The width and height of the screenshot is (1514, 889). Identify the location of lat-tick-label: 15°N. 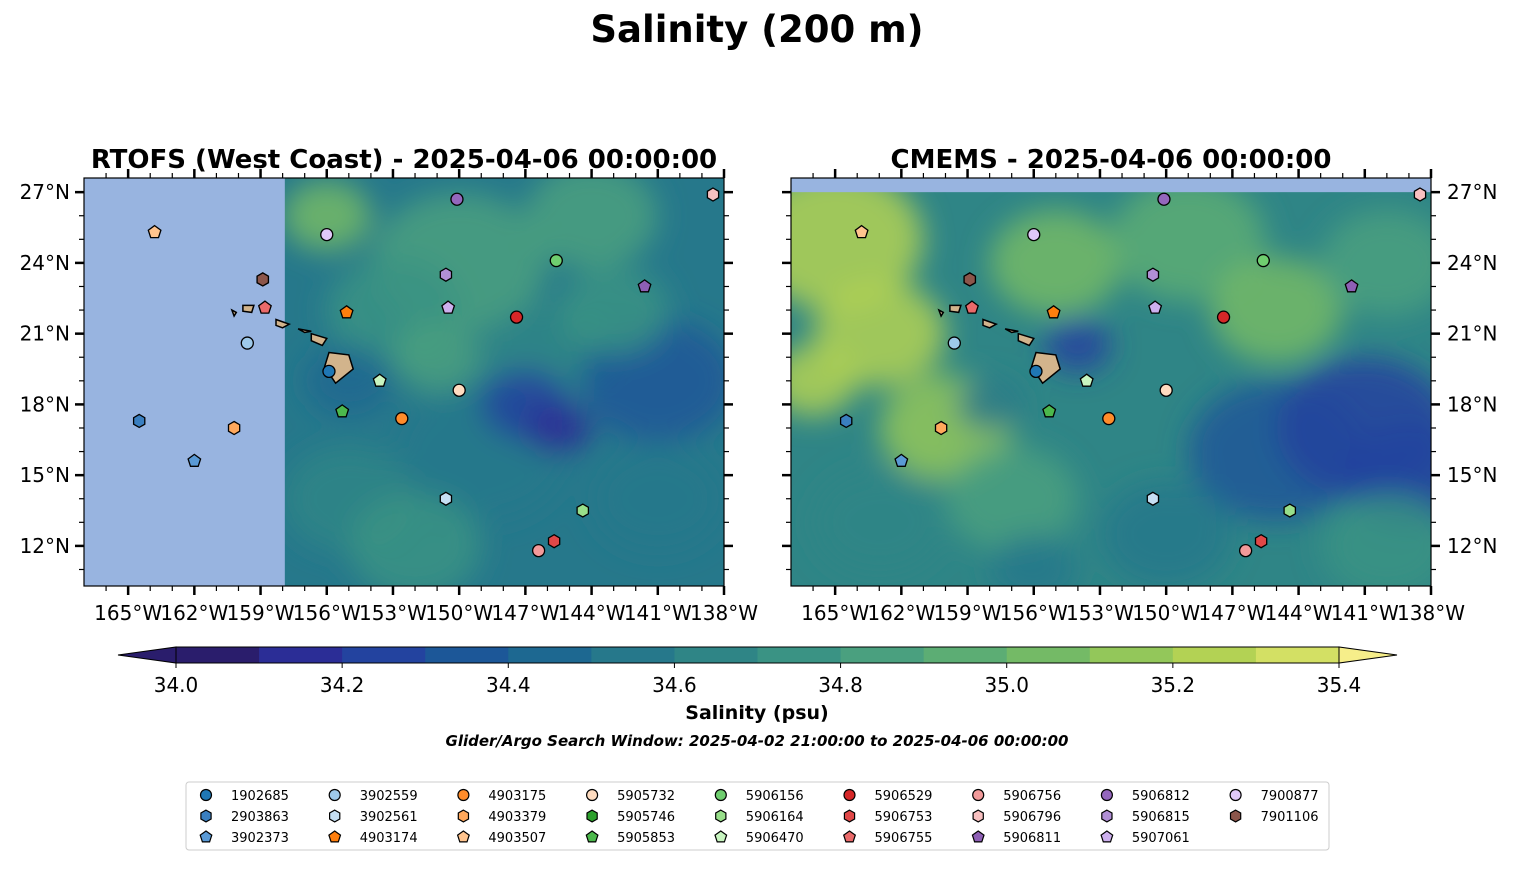
(1472, 475).